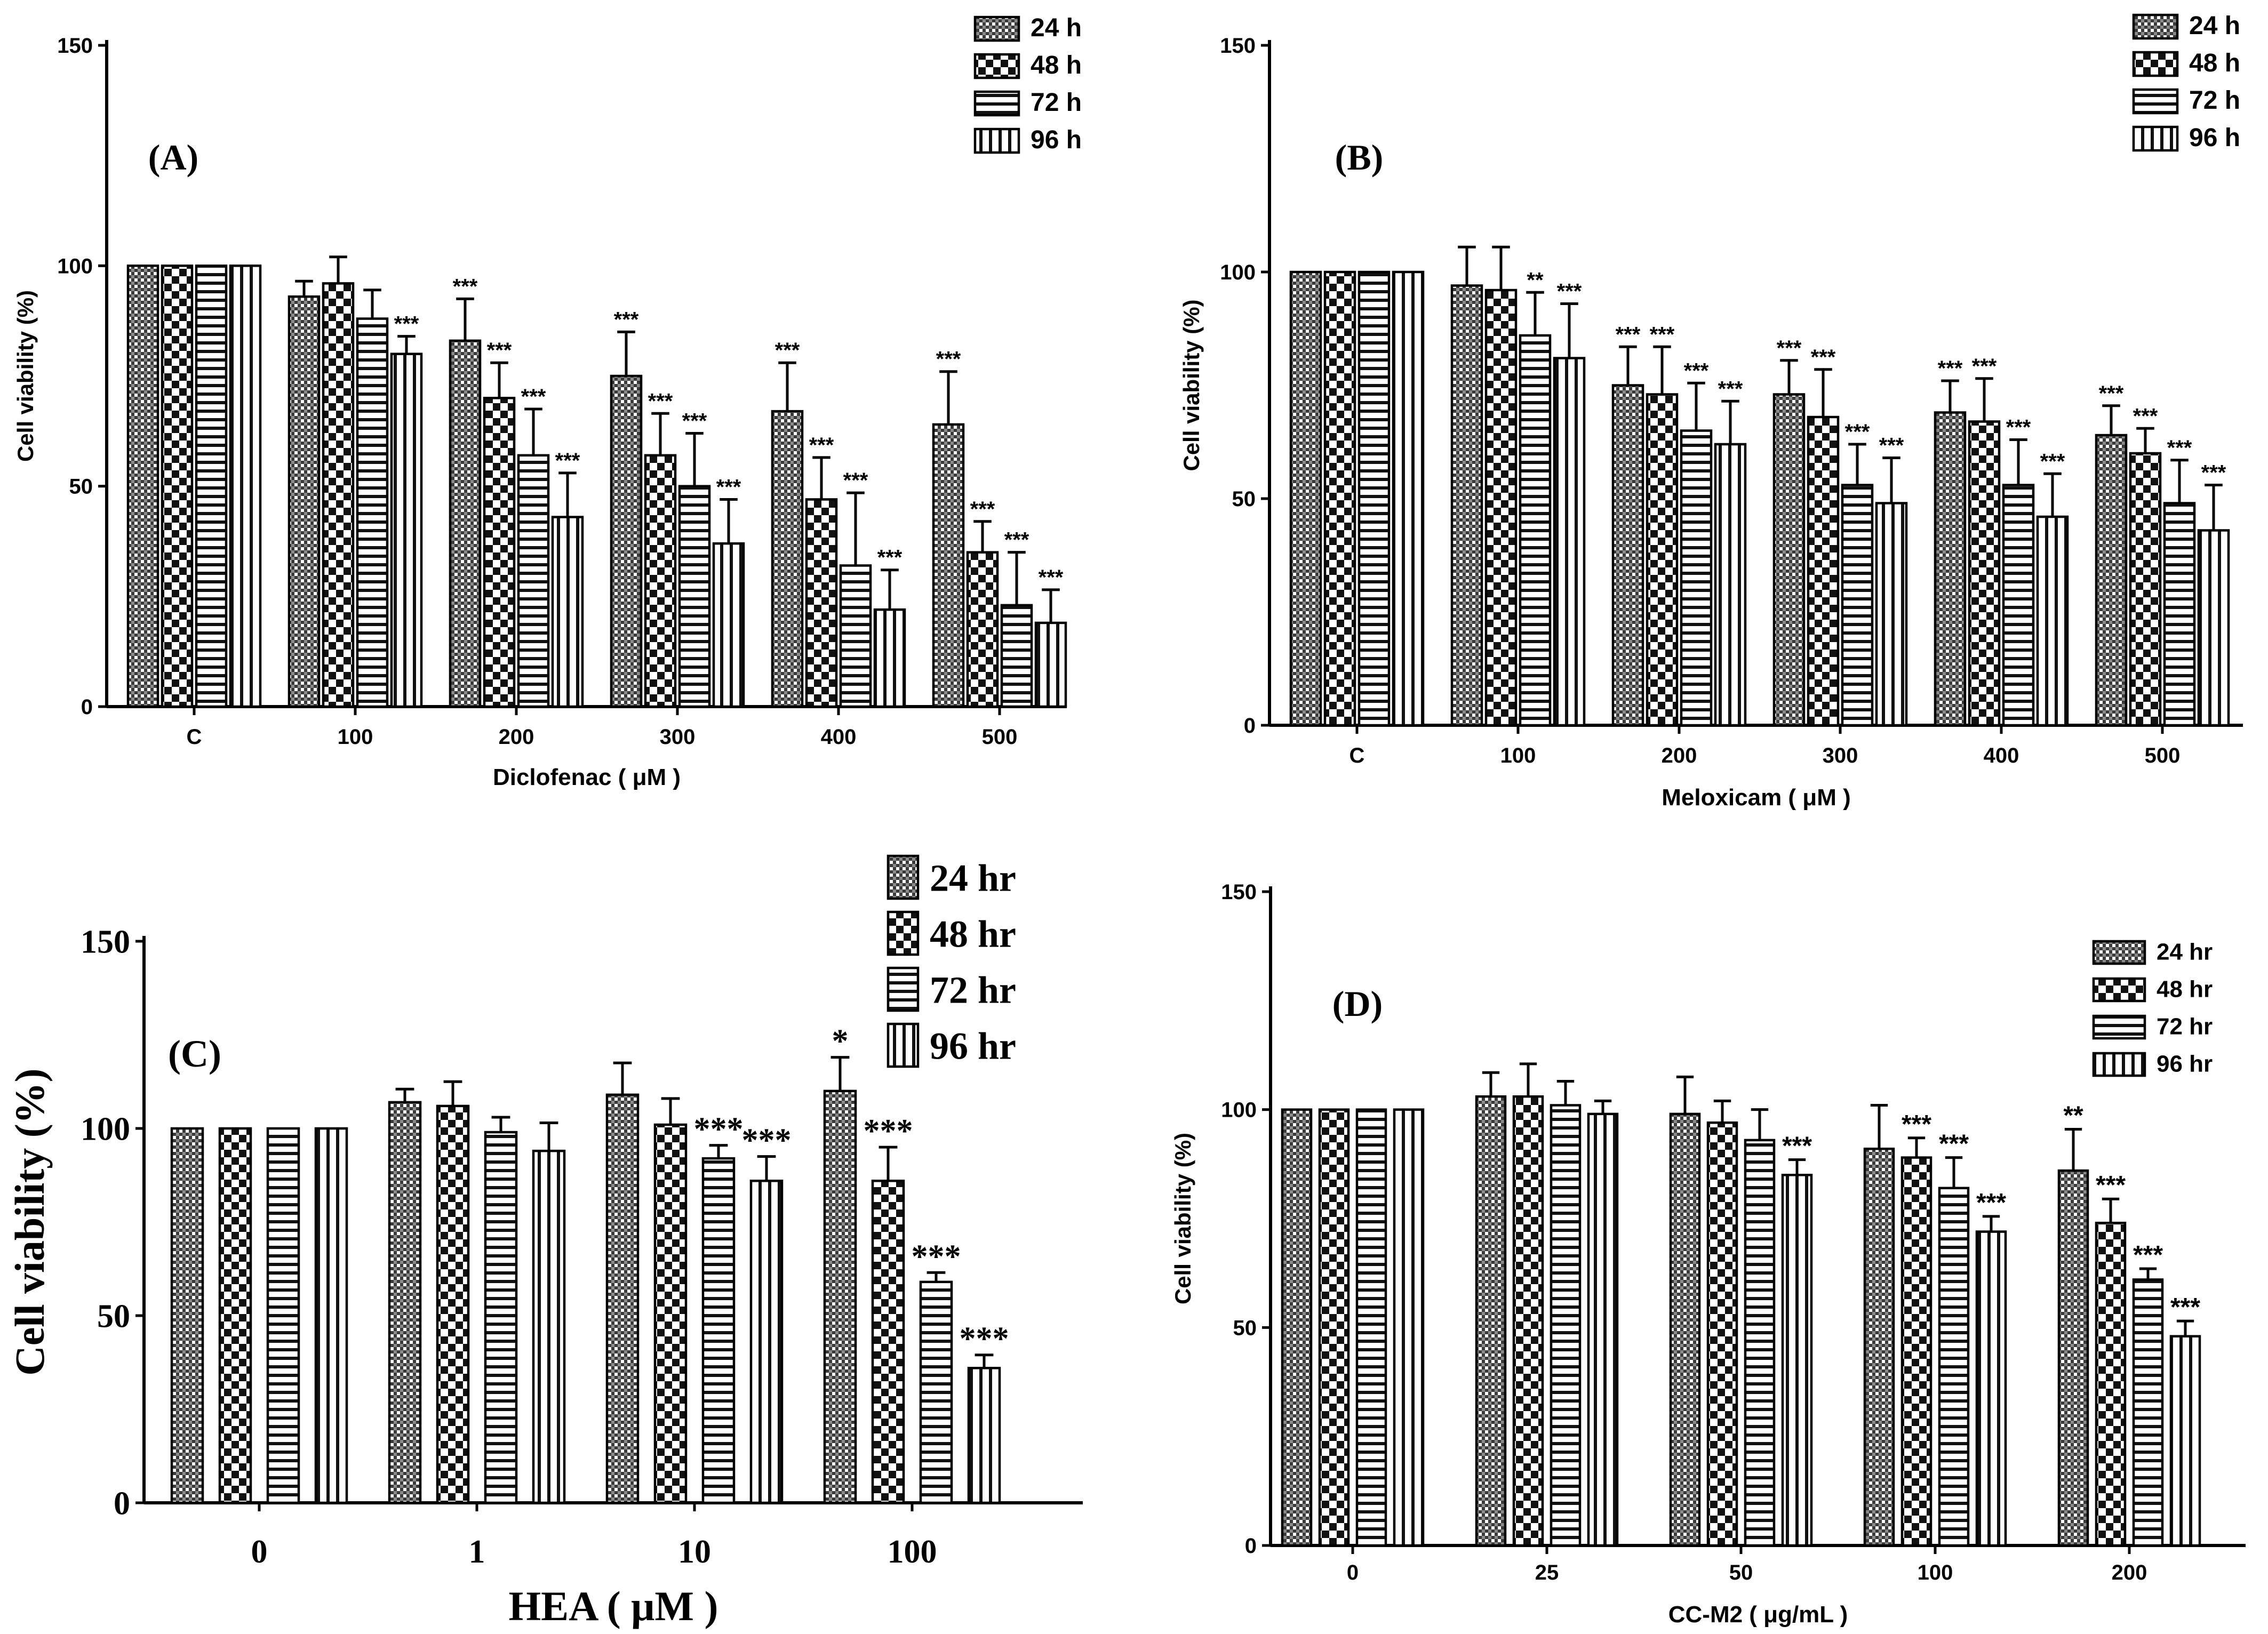 This screenshot has width=2268, height=1634. I want to click on panel-label: (A), so click(173, 157).